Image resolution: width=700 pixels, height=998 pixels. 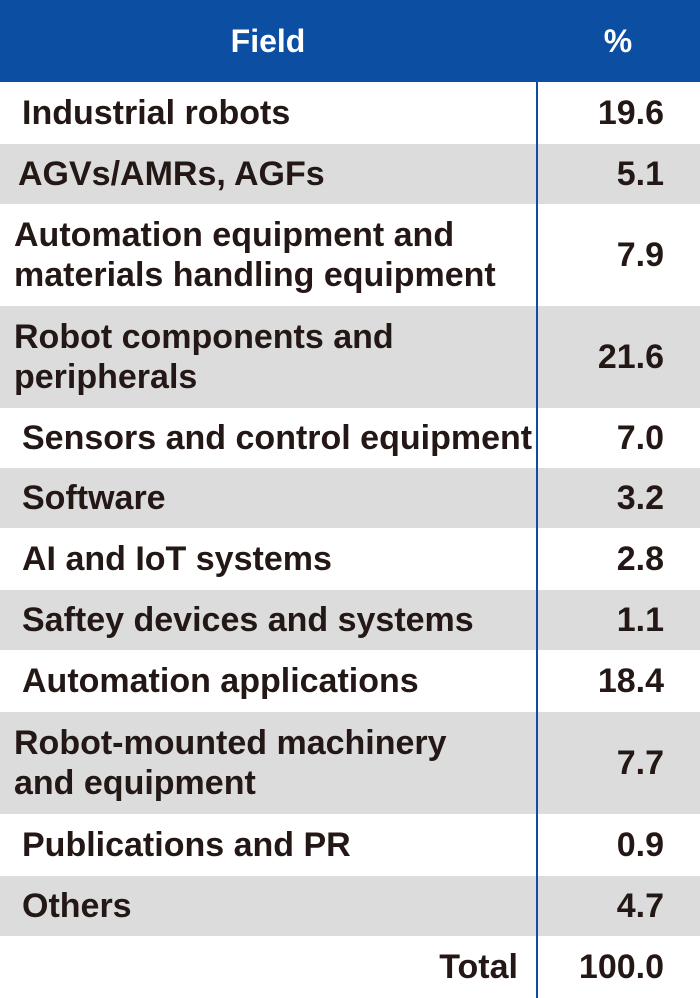 I want to click on row-field: Saftey devices and systems, so click(x=248, y=620).